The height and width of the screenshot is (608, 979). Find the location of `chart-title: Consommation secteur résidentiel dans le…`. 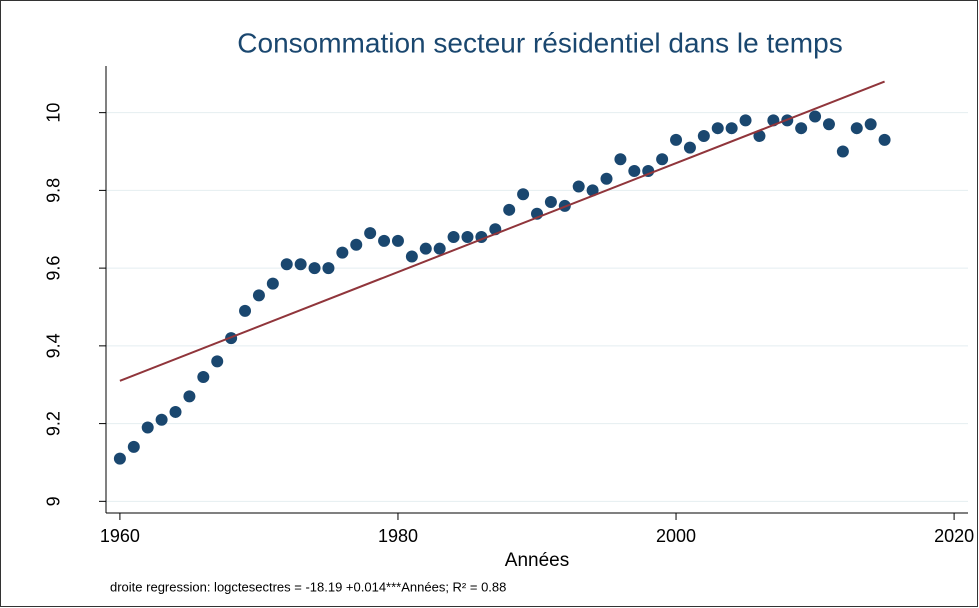

chart-title: Consommation secteur résidentiel dans le… is located at coordinates (539, 42).